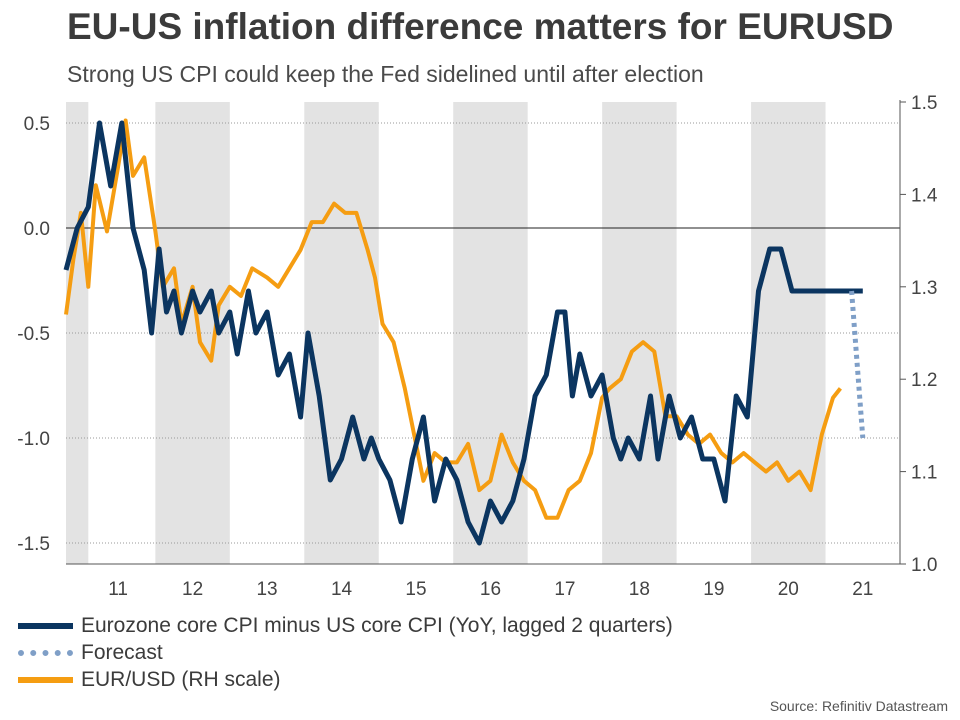 This screenshot has width=960, height=720. I want to click on y-right-tick-label: 1.0, so click(924, 565).